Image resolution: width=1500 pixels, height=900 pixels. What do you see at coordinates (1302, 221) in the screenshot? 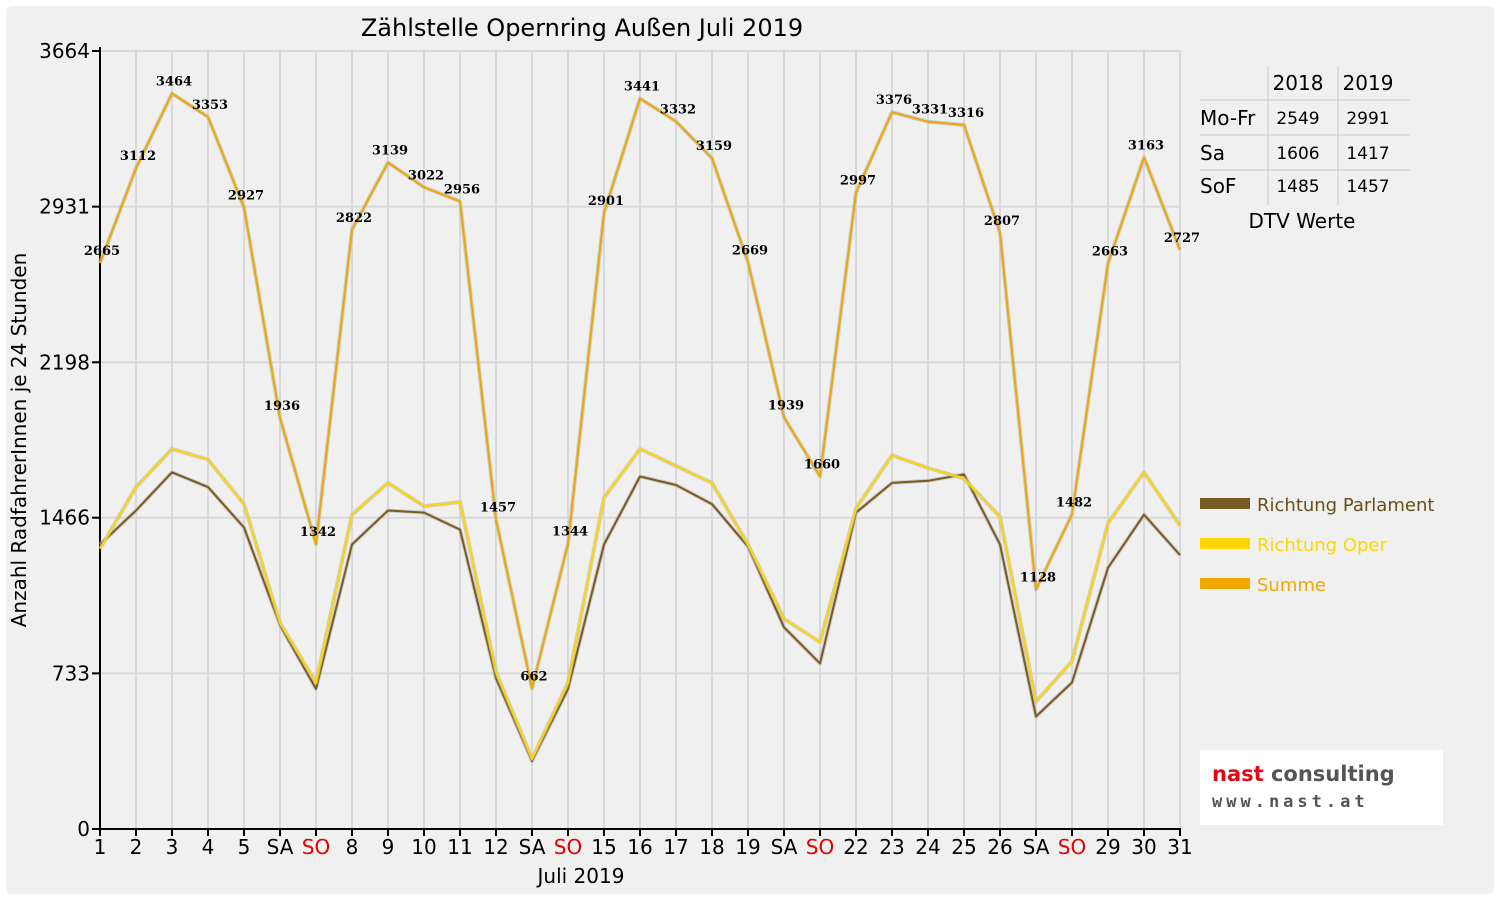
I see `table-caption: DTV Werte` at bounding box center [1302, 221].